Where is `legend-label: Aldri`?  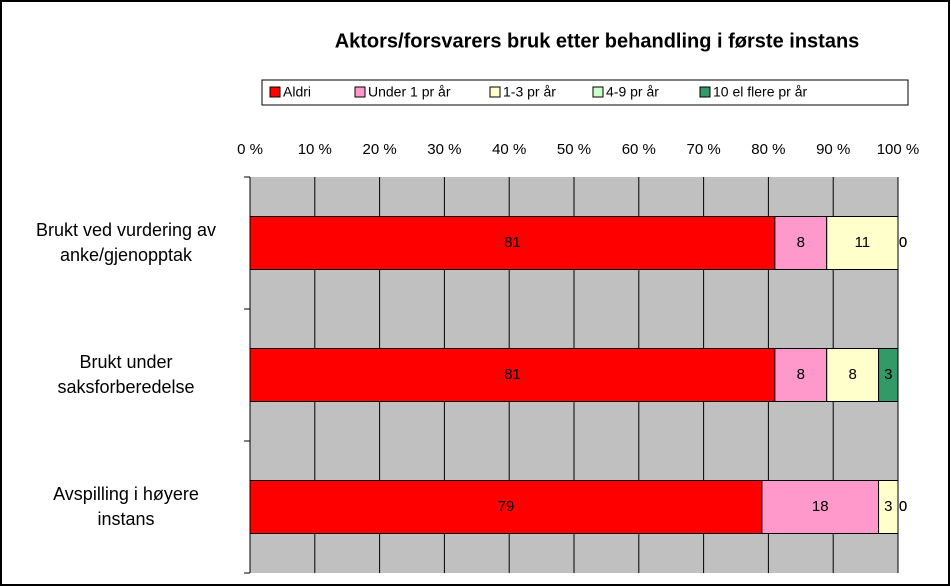
legend-label: Aldri is located at coordinates (297, 92).